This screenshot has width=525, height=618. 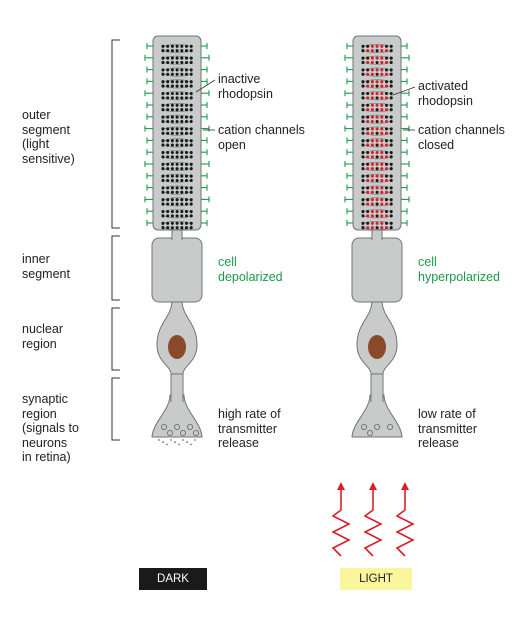 I want to click on dark-synaptic-terminal, so click(x=177, y=416).